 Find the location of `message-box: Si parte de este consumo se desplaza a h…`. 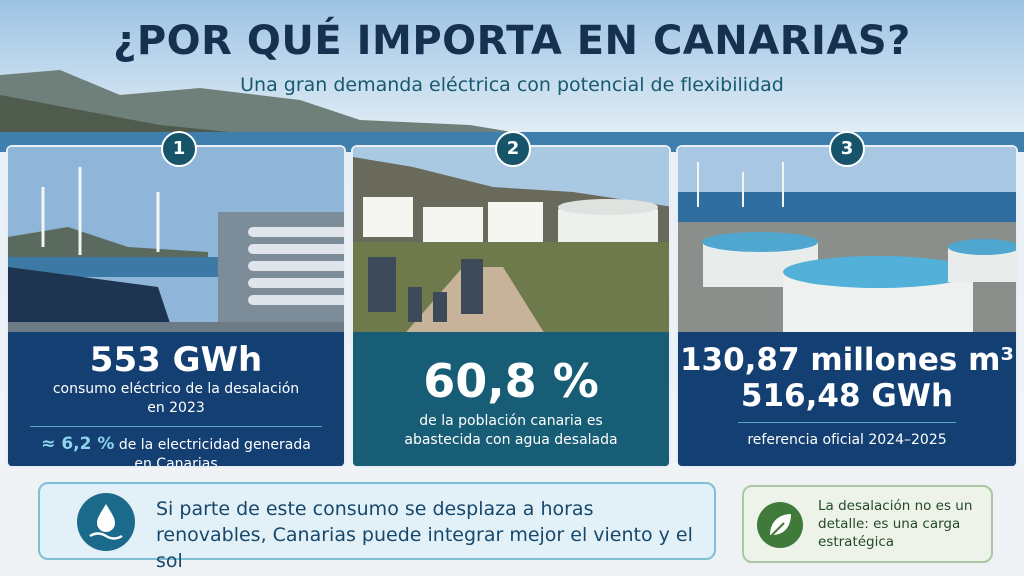

message-box: Si parte de este consumo se desplaza a h… is located at coordinates (377, 527).